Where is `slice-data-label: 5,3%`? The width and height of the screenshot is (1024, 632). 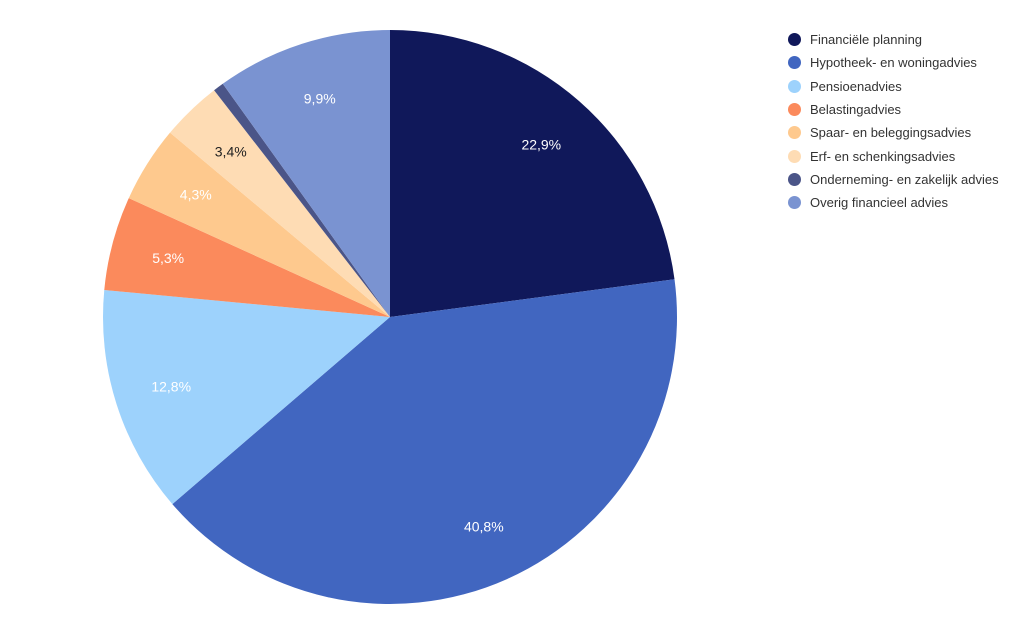 slice-data-label: 5,3% is located at coordinates (168, 258).